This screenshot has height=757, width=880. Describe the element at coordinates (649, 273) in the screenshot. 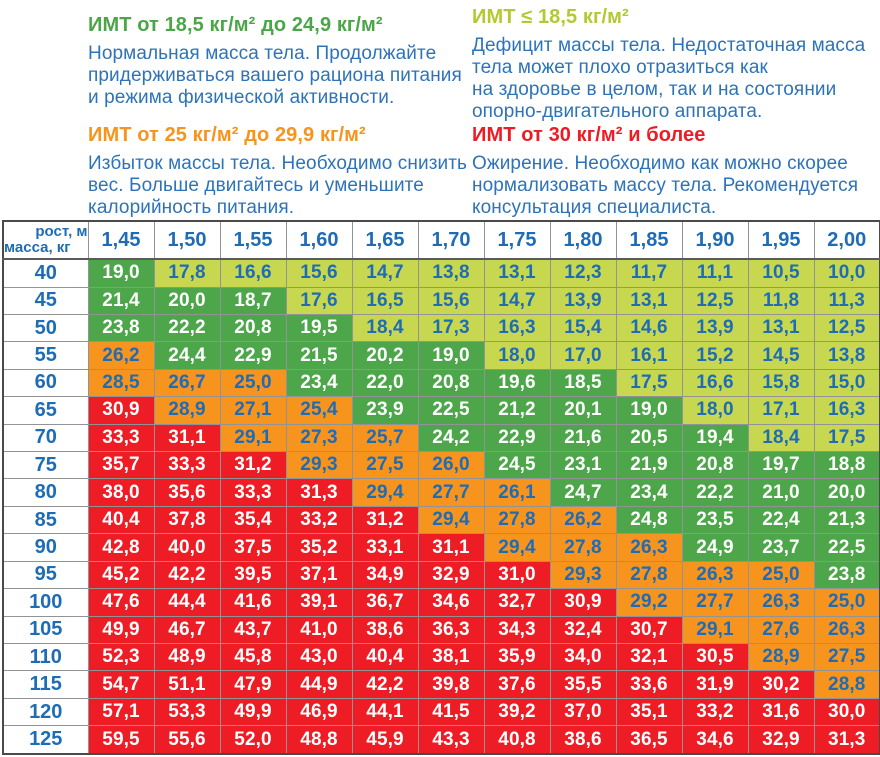

I see `bmi-cell: 11,7` at that location.